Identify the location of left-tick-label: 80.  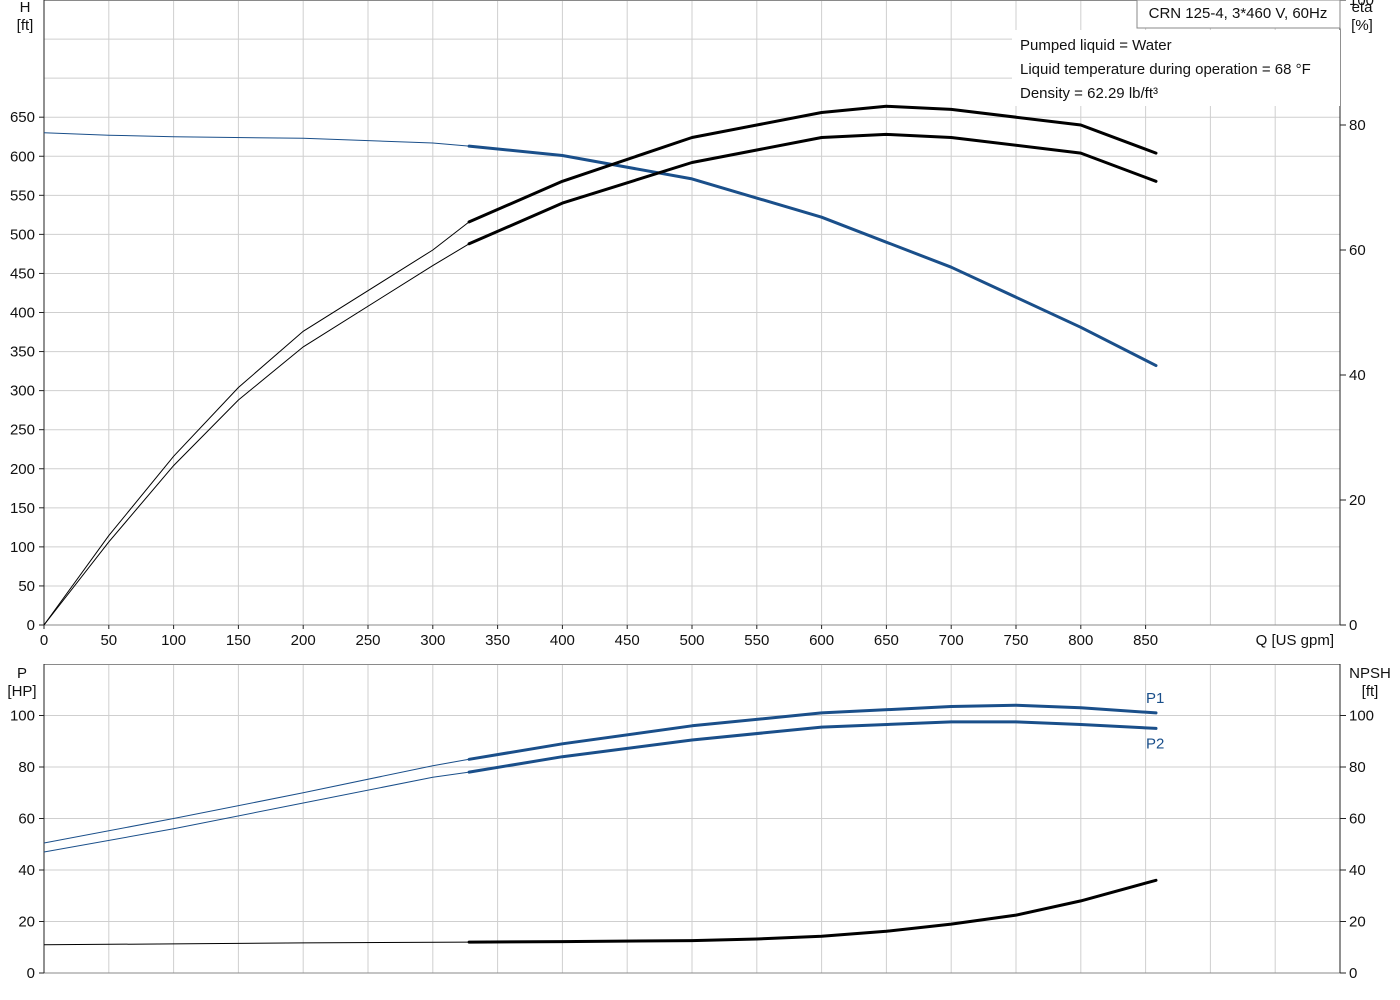
(26, 767).